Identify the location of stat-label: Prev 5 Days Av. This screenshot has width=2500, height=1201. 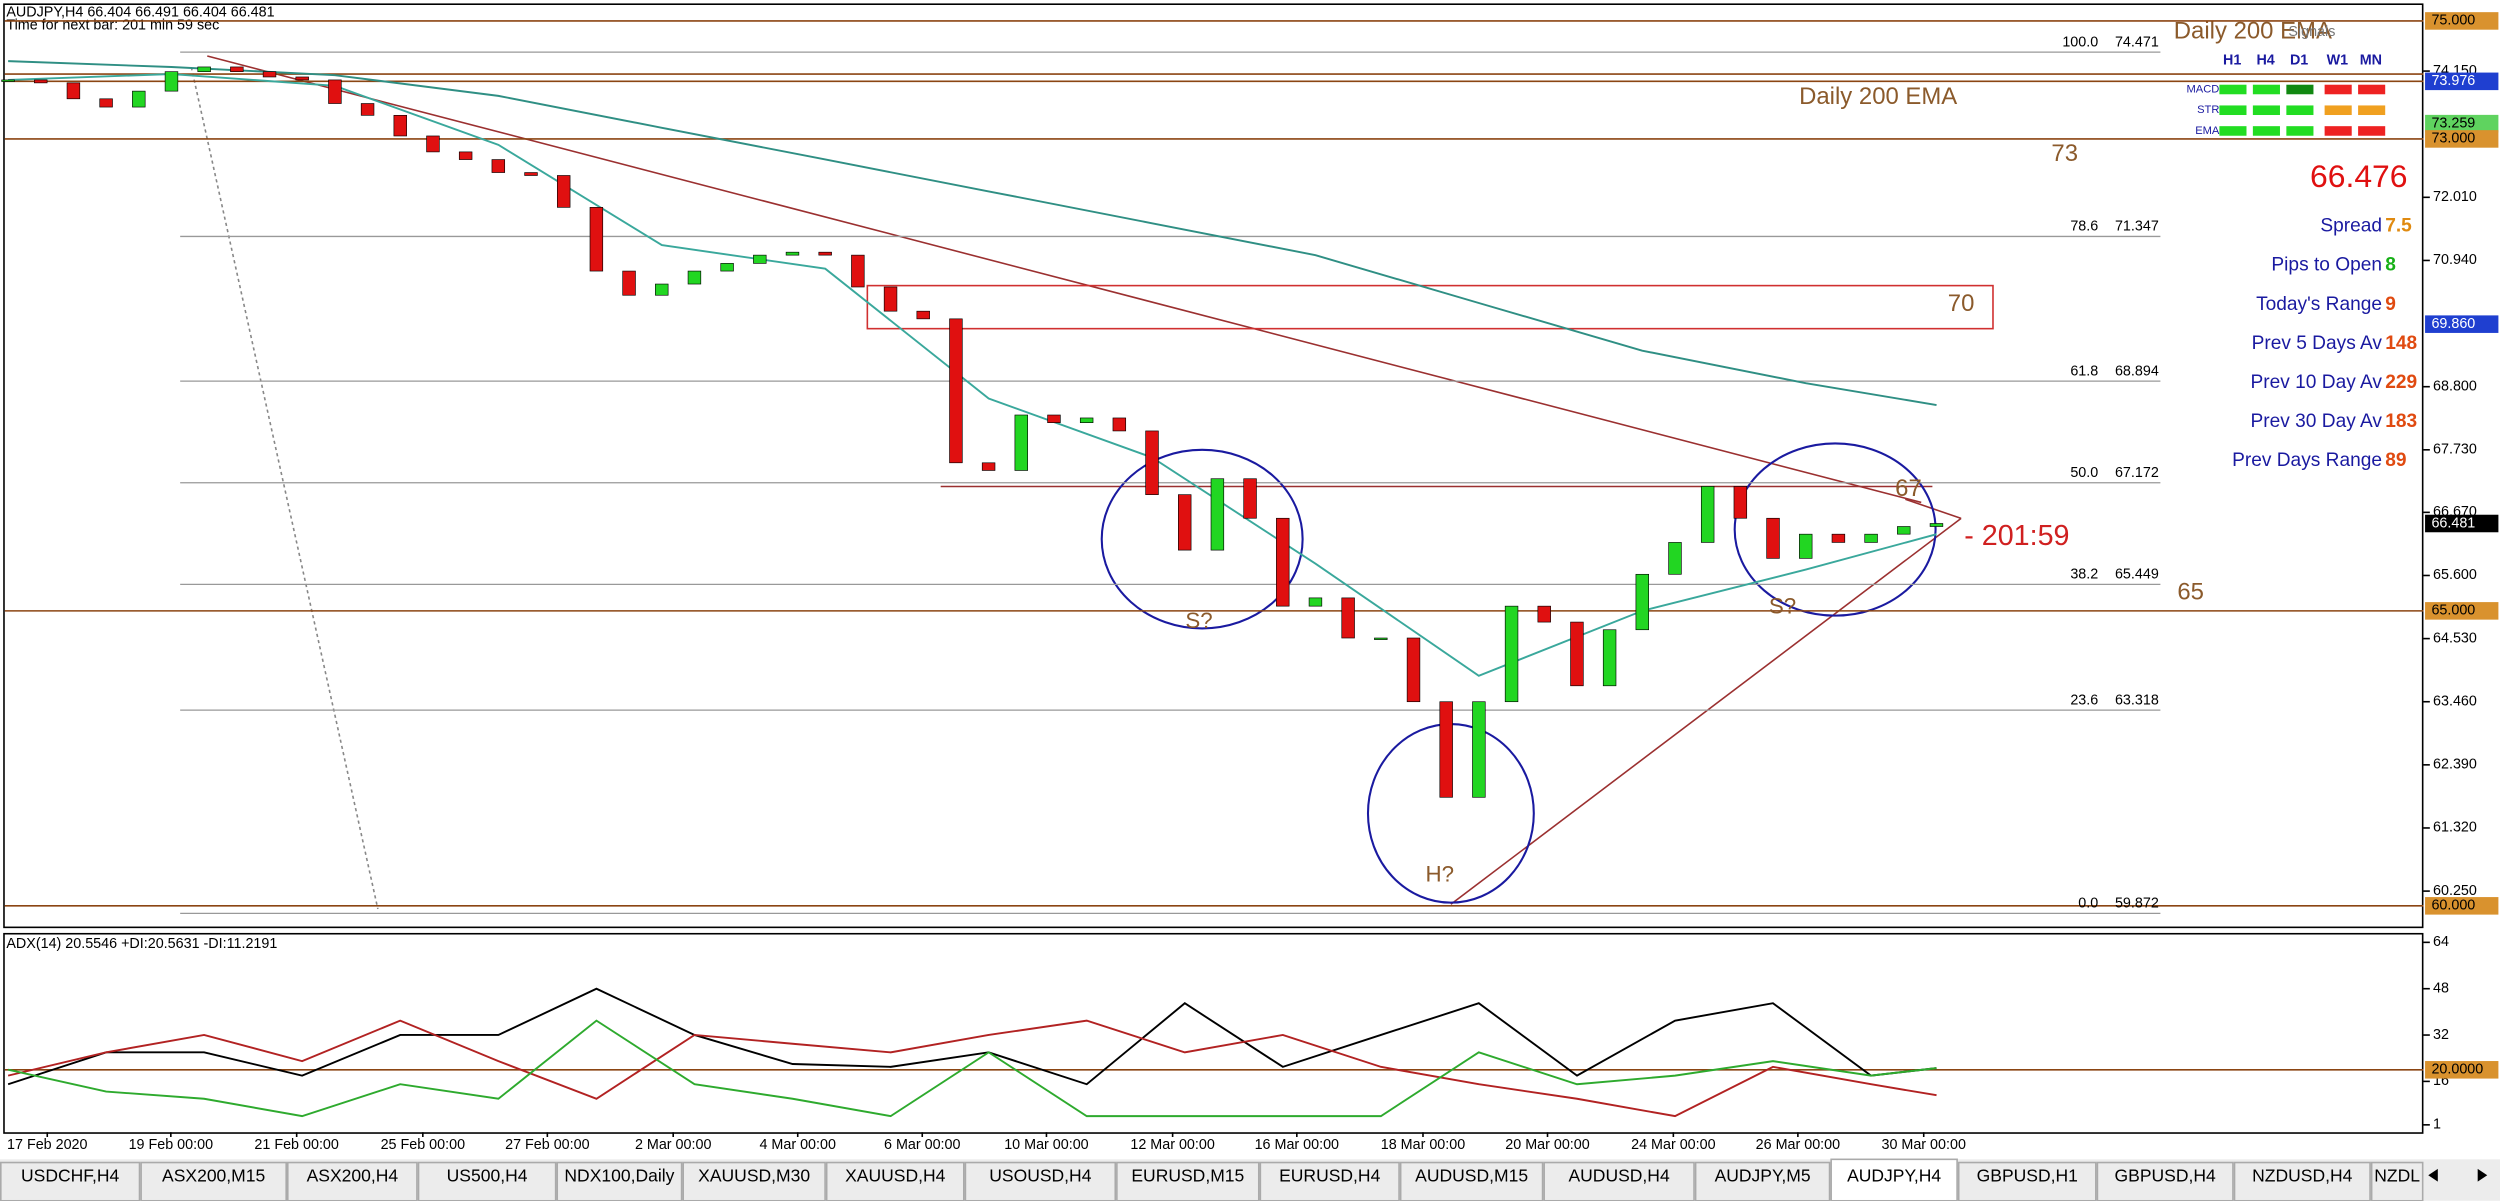
(2317, 343).